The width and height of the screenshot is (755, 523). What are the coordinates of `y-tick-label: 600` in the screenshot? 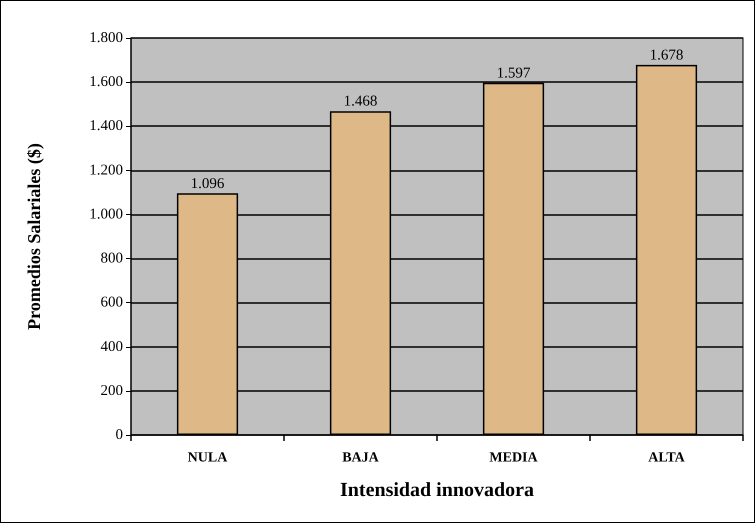 It's located at (111, 302).